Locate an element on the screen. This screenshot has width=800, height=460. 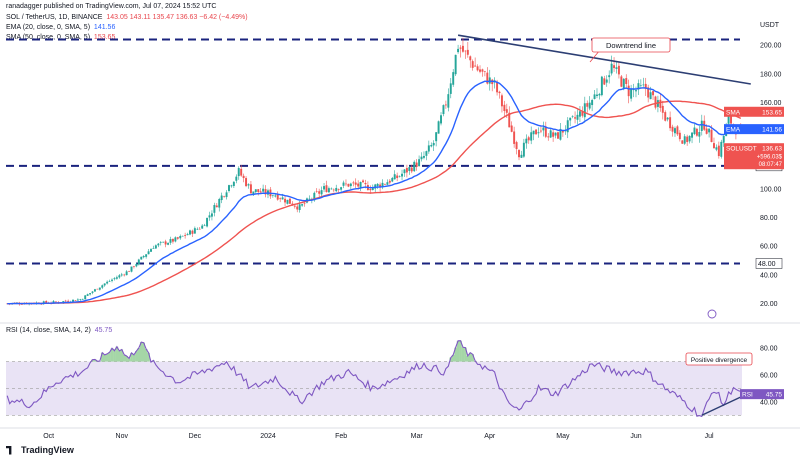
price-tag-name: SOLUSDT is located at coordinates (741, 149).